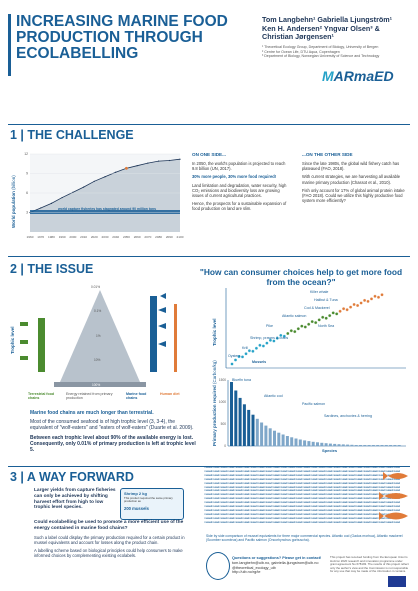  I want to click on contact-website: http://uib.no/rg/te, so click(246, 572).